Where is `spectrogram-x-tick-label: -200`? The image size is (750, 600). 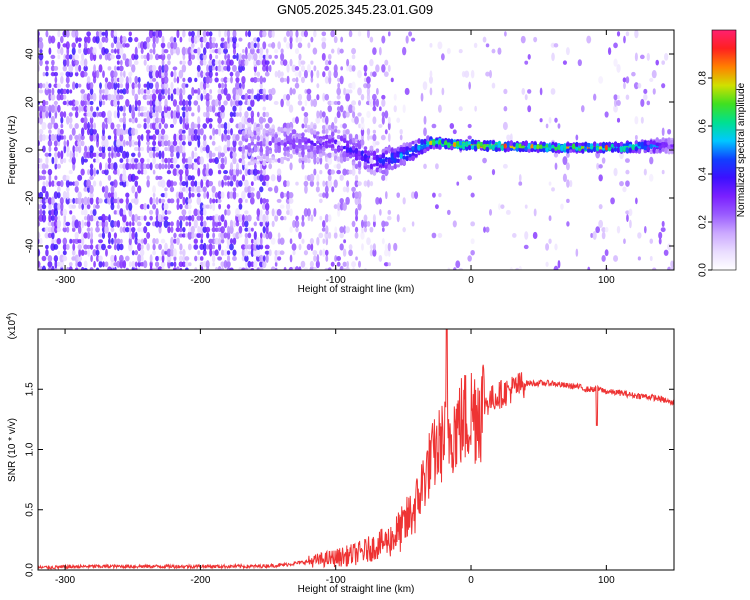
spectrogram-x-tick-label: -200 is located at coordinates (200, 280).